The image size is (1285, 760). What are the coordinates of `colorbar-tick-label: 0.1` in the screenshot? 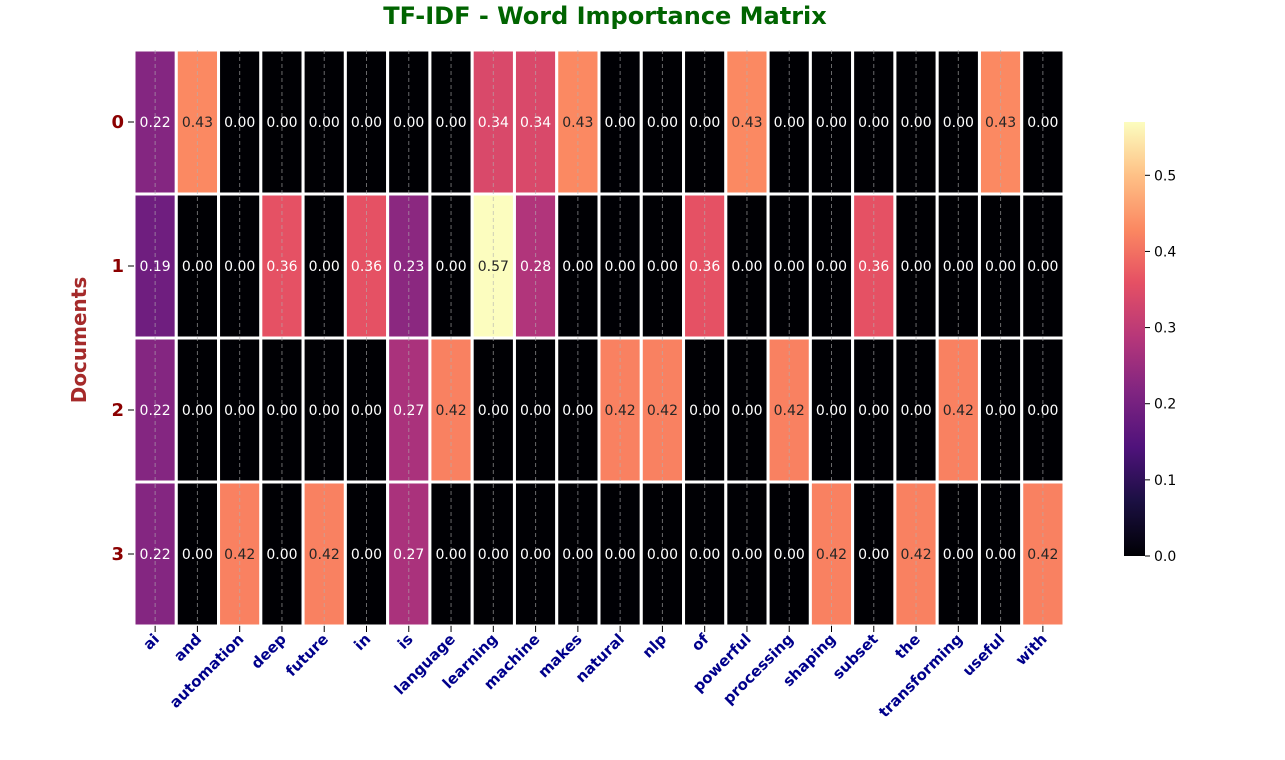 It's located at (1165, 481).